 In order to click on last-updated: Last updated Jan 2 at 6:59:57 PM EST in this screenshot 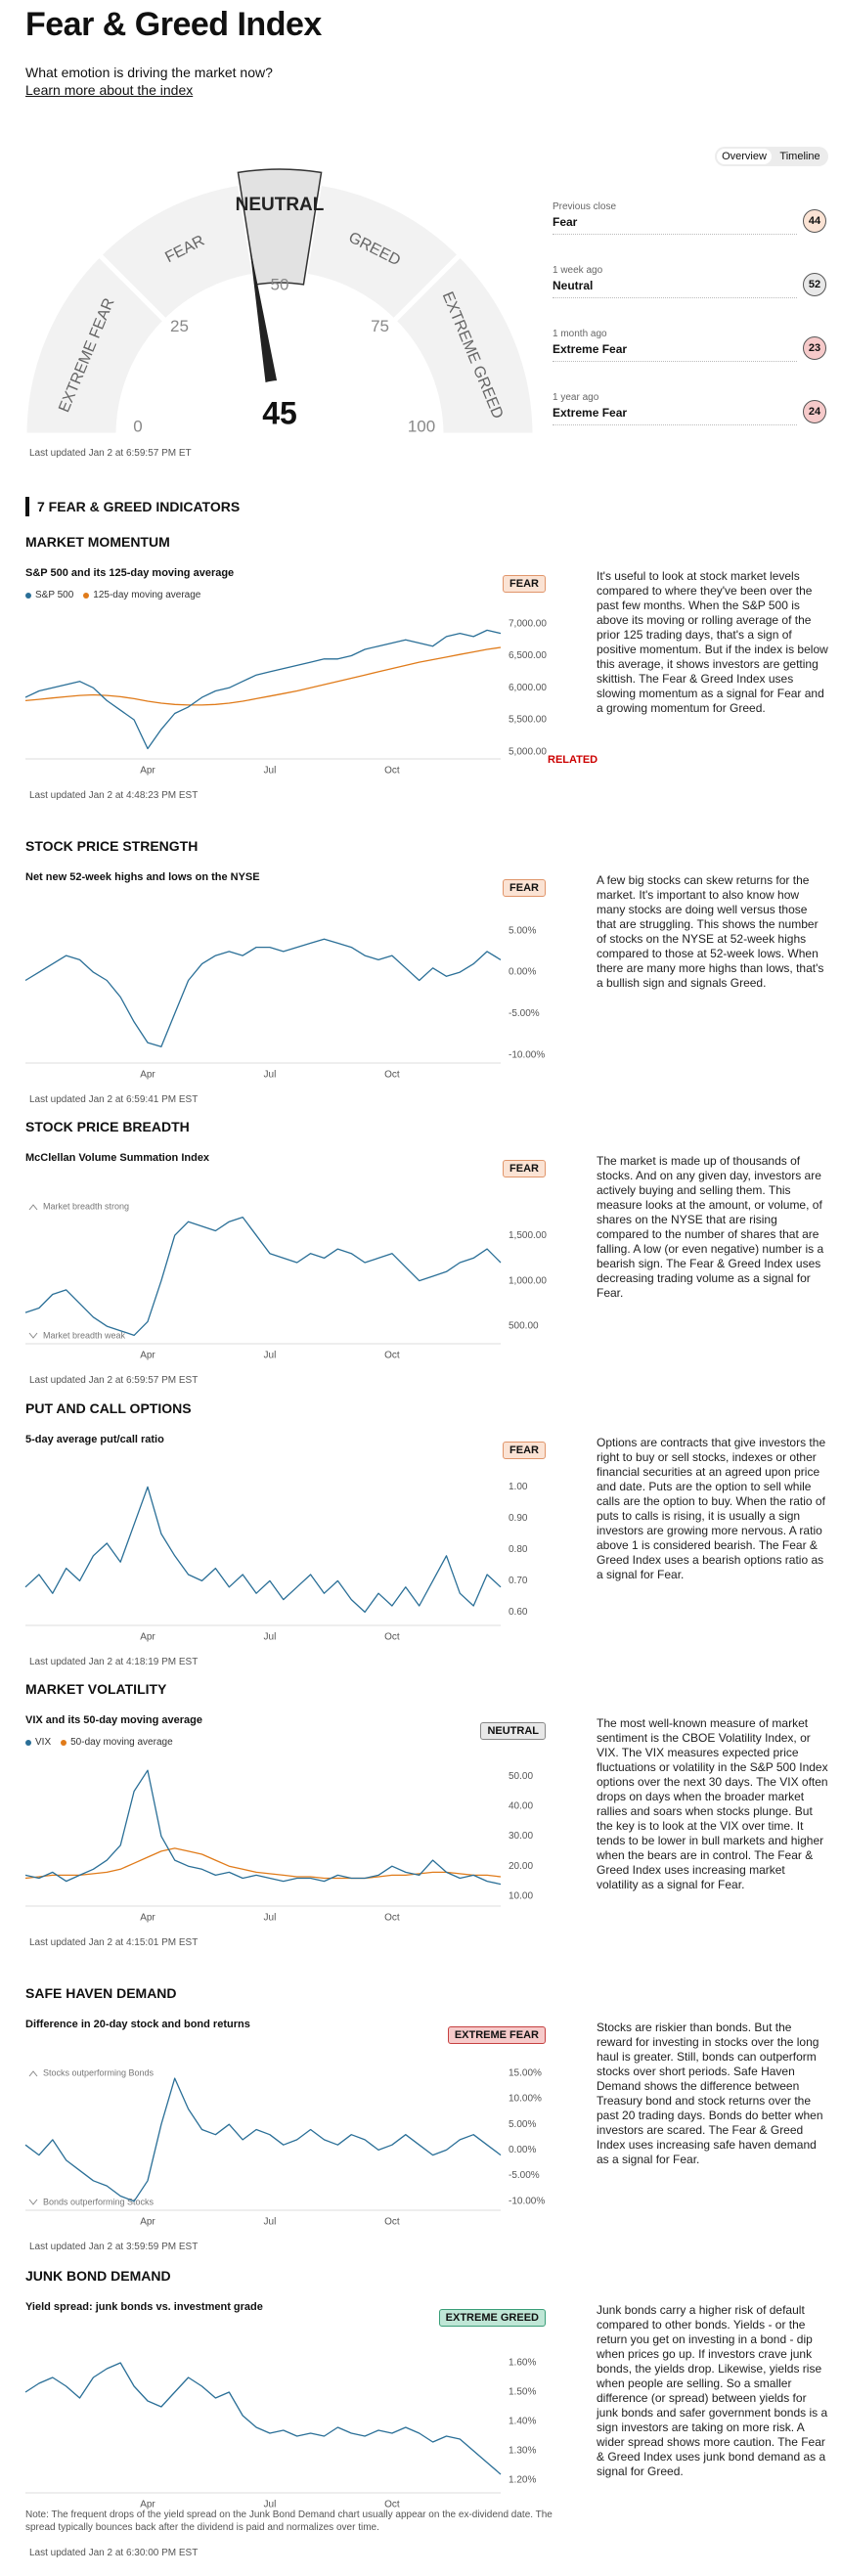, I will do `click(114, 1380)`.